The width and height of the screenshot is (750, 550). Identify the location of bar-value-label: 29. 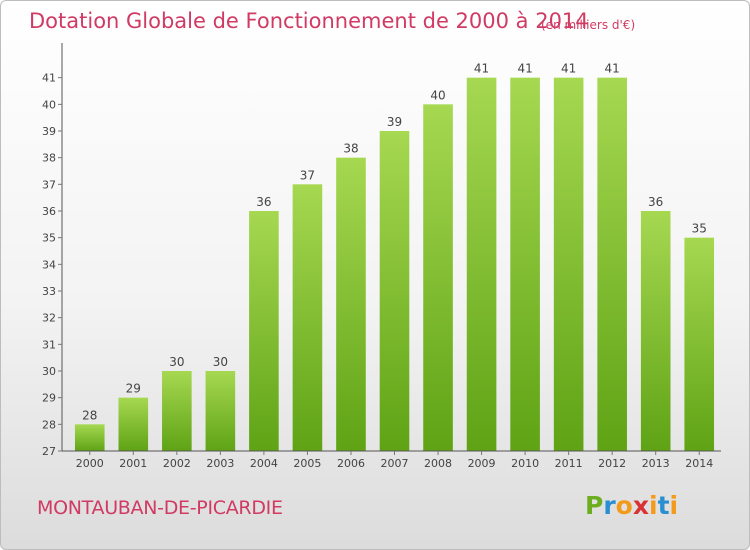
(133, 389).